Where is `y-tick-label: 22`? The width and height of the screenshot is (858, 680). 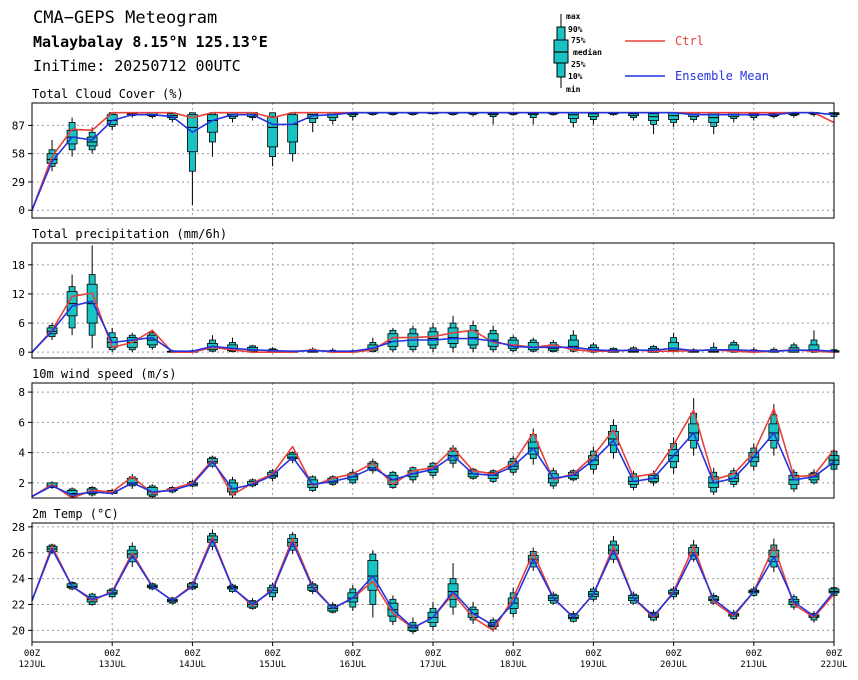 y-tick-label: 22 is located at coordinates (18, 604).